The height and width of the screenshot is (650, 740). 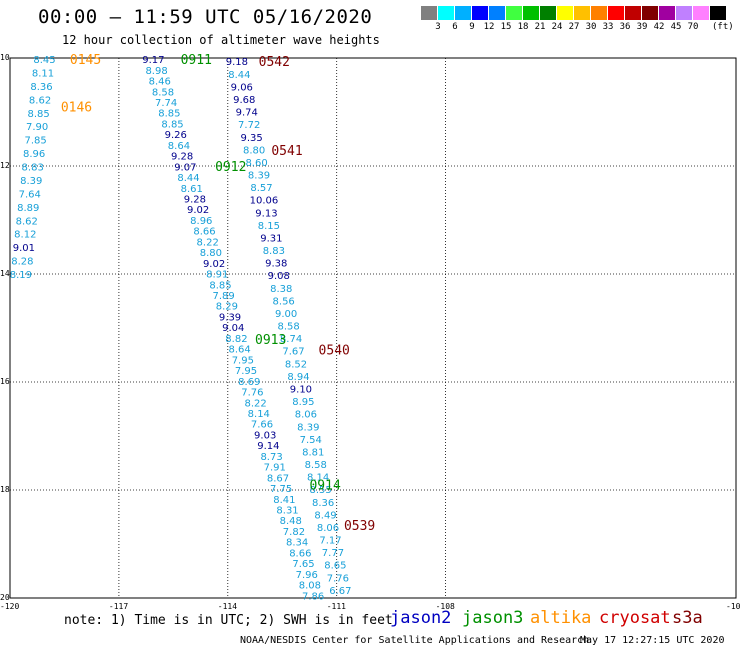 I want to click on swh-value-jason3: 8.80, so click(x=211, y=253).